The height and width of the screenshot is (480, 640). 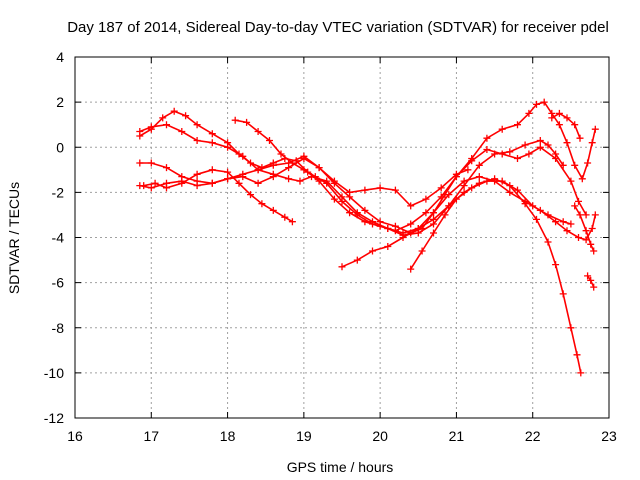 What do you see at coordinates (14, 238) in the screenshot?
I see `y-axis-label: SDTVAR / TECUs` at bounding box center [14, 238].